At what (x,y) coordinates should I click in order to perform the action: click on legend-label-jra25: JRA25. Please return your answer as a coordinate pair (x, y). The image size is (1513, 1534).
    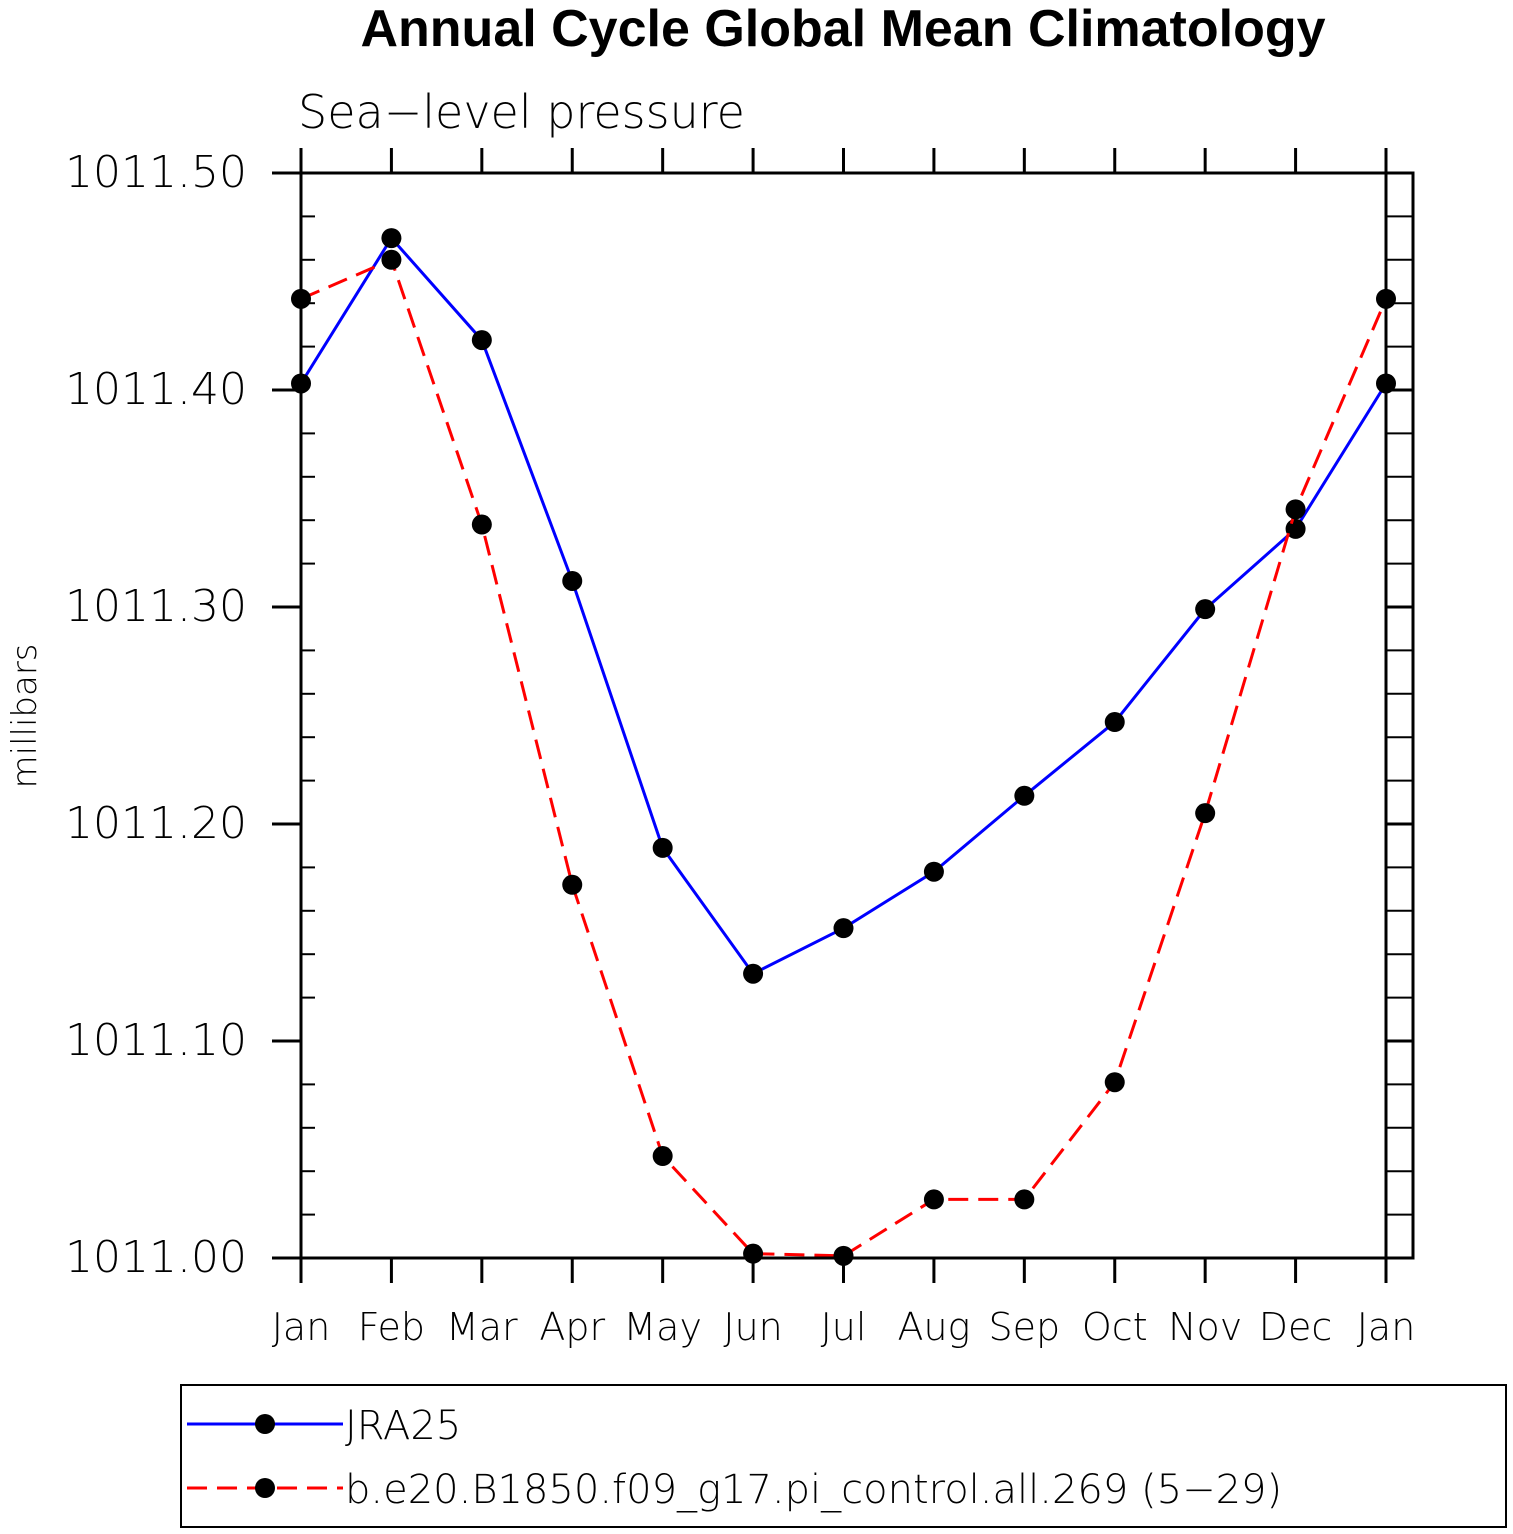
    Looking at the image, I should click on (403, 1426).